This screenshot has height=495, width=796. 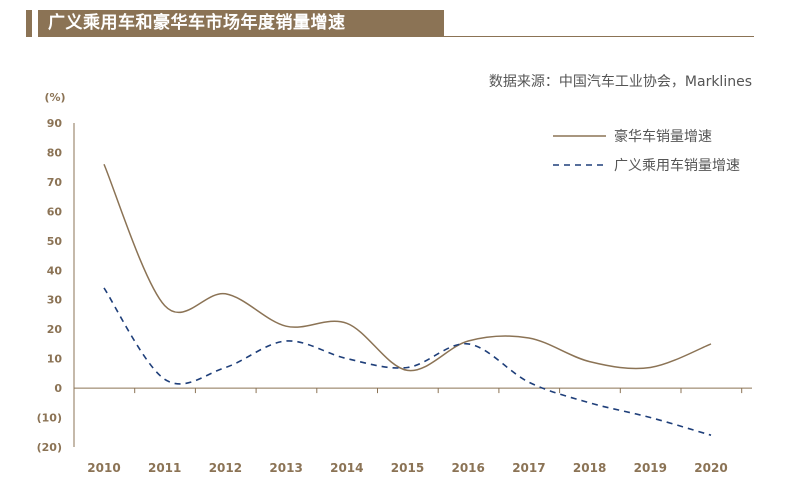 I want to click on x-tick-label: 2018, so click(x=589, y=468).